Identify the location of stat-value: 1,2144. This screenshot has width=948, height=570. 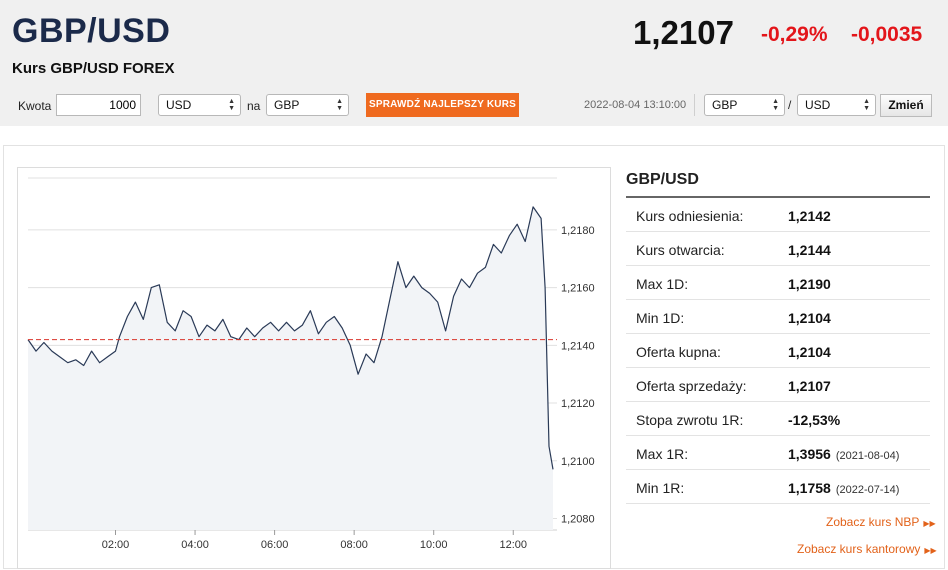
(809, 250).